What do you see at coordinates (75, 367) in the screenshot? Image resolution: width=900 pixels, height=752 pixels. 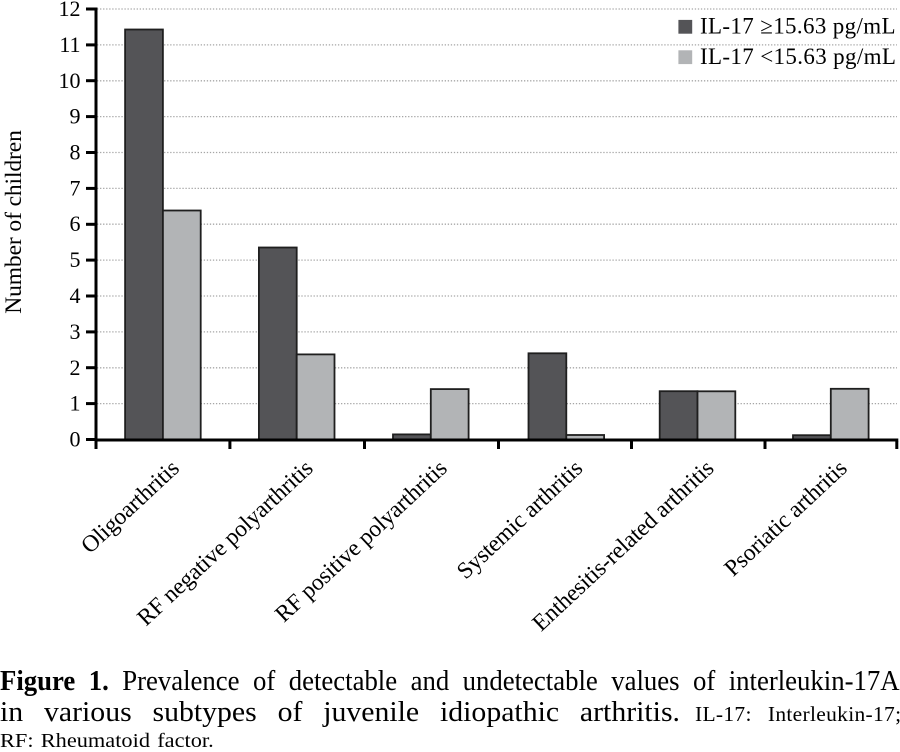 I see `svg-text: 2` at bounding box center [75, 367].